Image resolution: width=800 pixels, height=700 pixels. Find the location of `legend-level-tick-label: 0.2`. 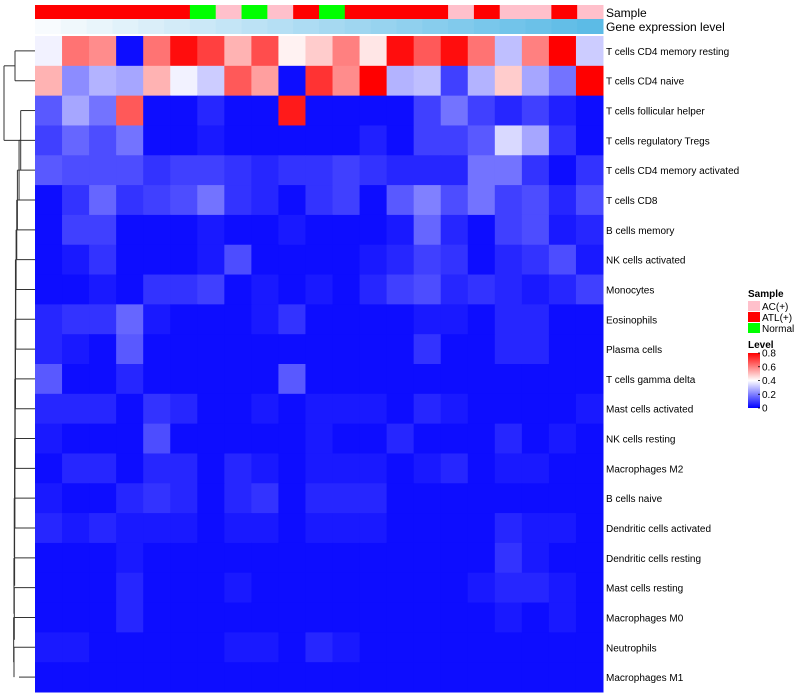

legend-level-tick-label: 0.2 is located at coordinates (769, 395).